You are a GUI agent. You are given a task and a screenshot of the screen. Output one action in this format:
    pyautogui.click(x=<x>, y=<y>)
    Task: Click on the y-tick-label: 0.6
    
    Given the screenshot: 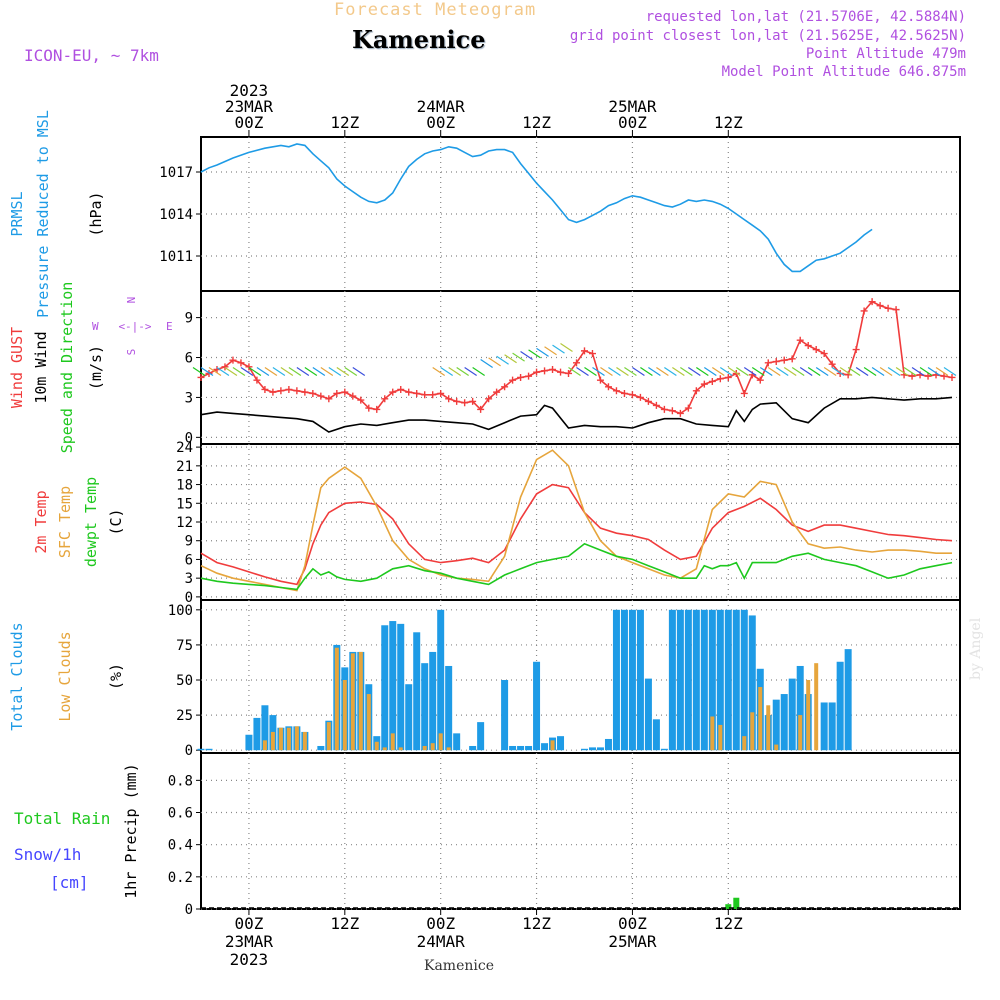 What is the action you would take?
    pyautogui.click(x=180, y=814)
    